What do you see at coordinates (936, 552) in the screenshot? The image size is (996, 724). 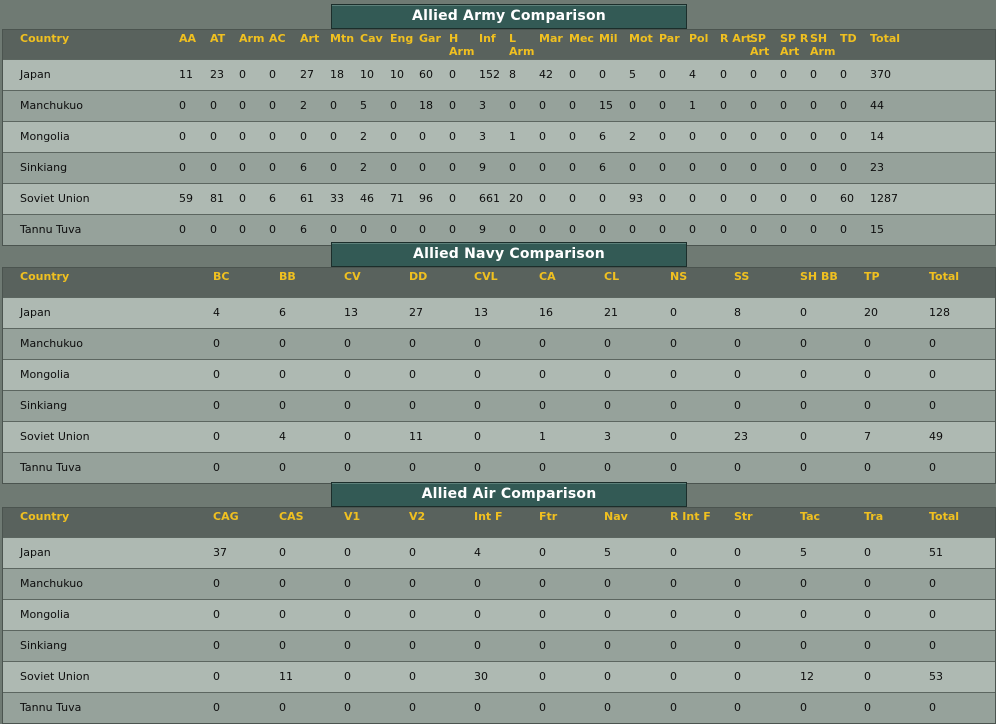 I see `unit-count: 51` at bounding box center [936, 552].